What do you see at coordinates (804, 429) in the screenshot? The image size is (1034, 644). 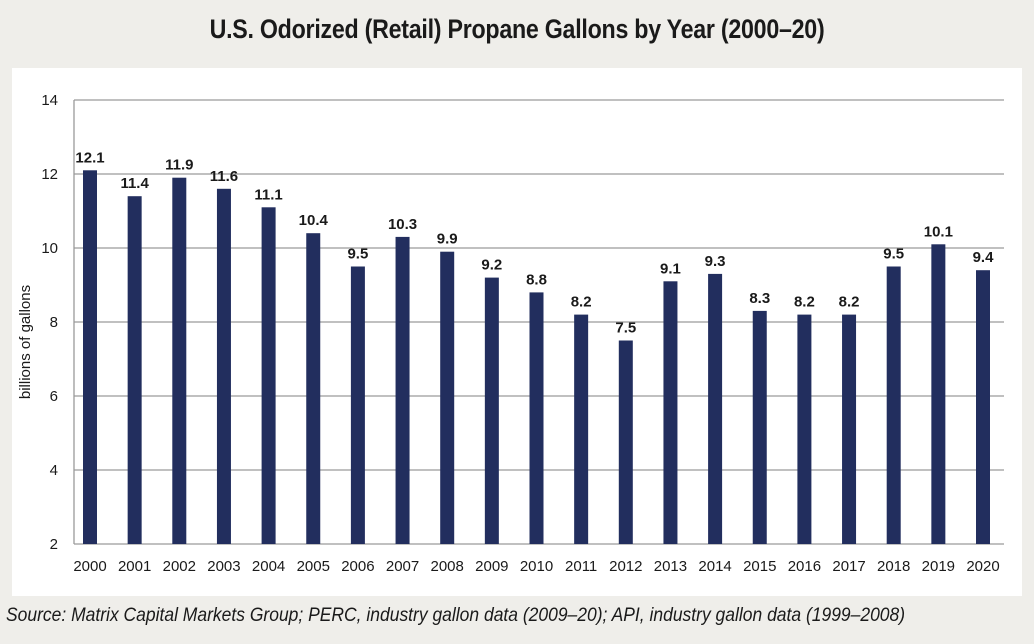 I see `bar-2016` at bounding box center [804, 429].